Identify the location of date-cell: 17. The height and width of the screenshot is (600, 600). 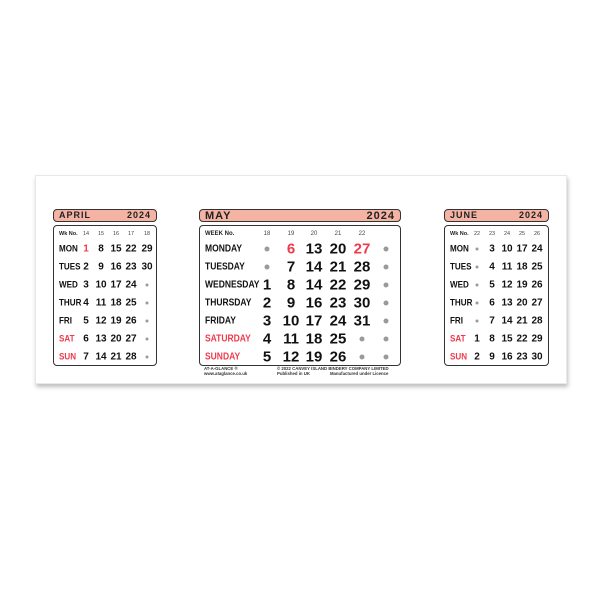
(314, 321).